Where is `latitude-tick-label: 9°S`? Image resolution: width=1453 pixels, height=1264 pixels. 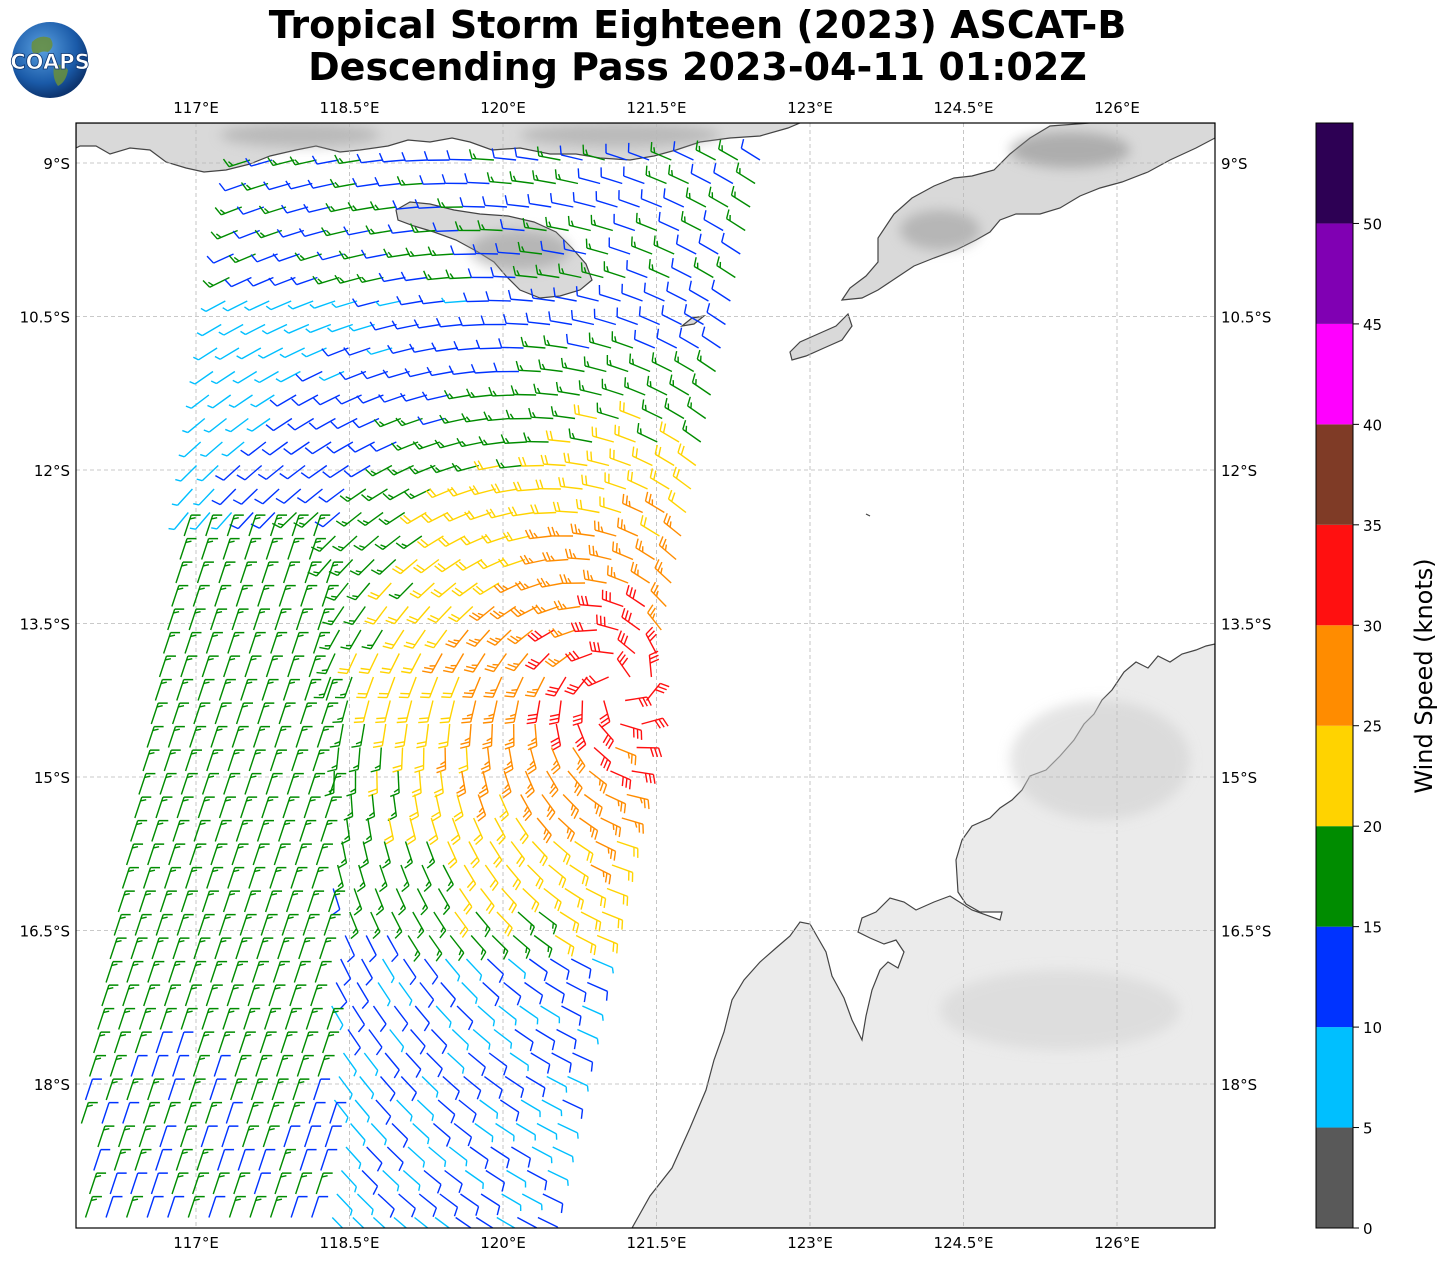
latitude-tick-label: 9°S is located at coordinates (1234, 164).